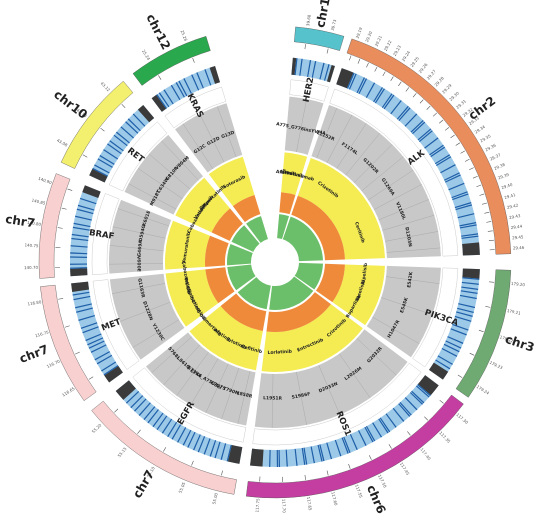 Image resolution: width=554 pixels, height=527 pixels. I want to click on tick-label: 116.75, so click(41, 333).